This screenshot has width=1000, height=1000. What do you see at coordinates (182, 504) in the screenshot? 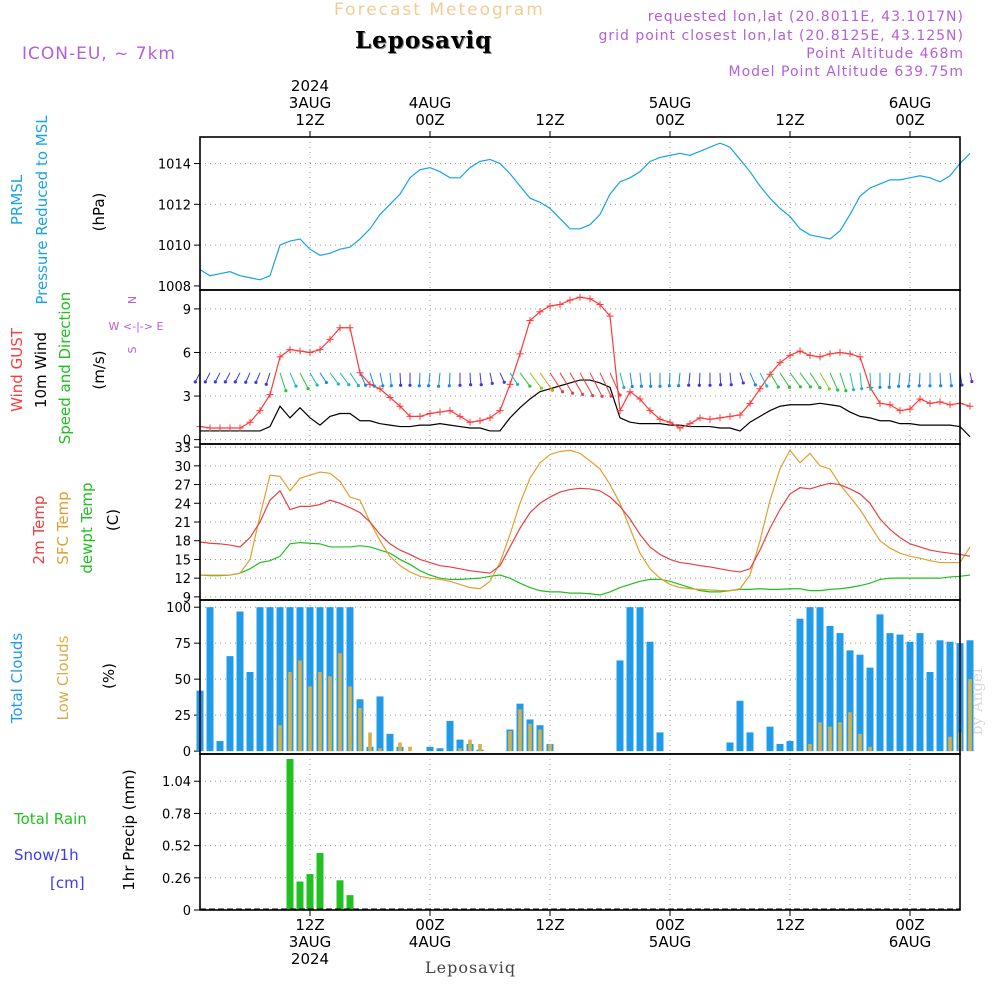
I see `y-tick-label: 24` at bounding box center [182, 504].